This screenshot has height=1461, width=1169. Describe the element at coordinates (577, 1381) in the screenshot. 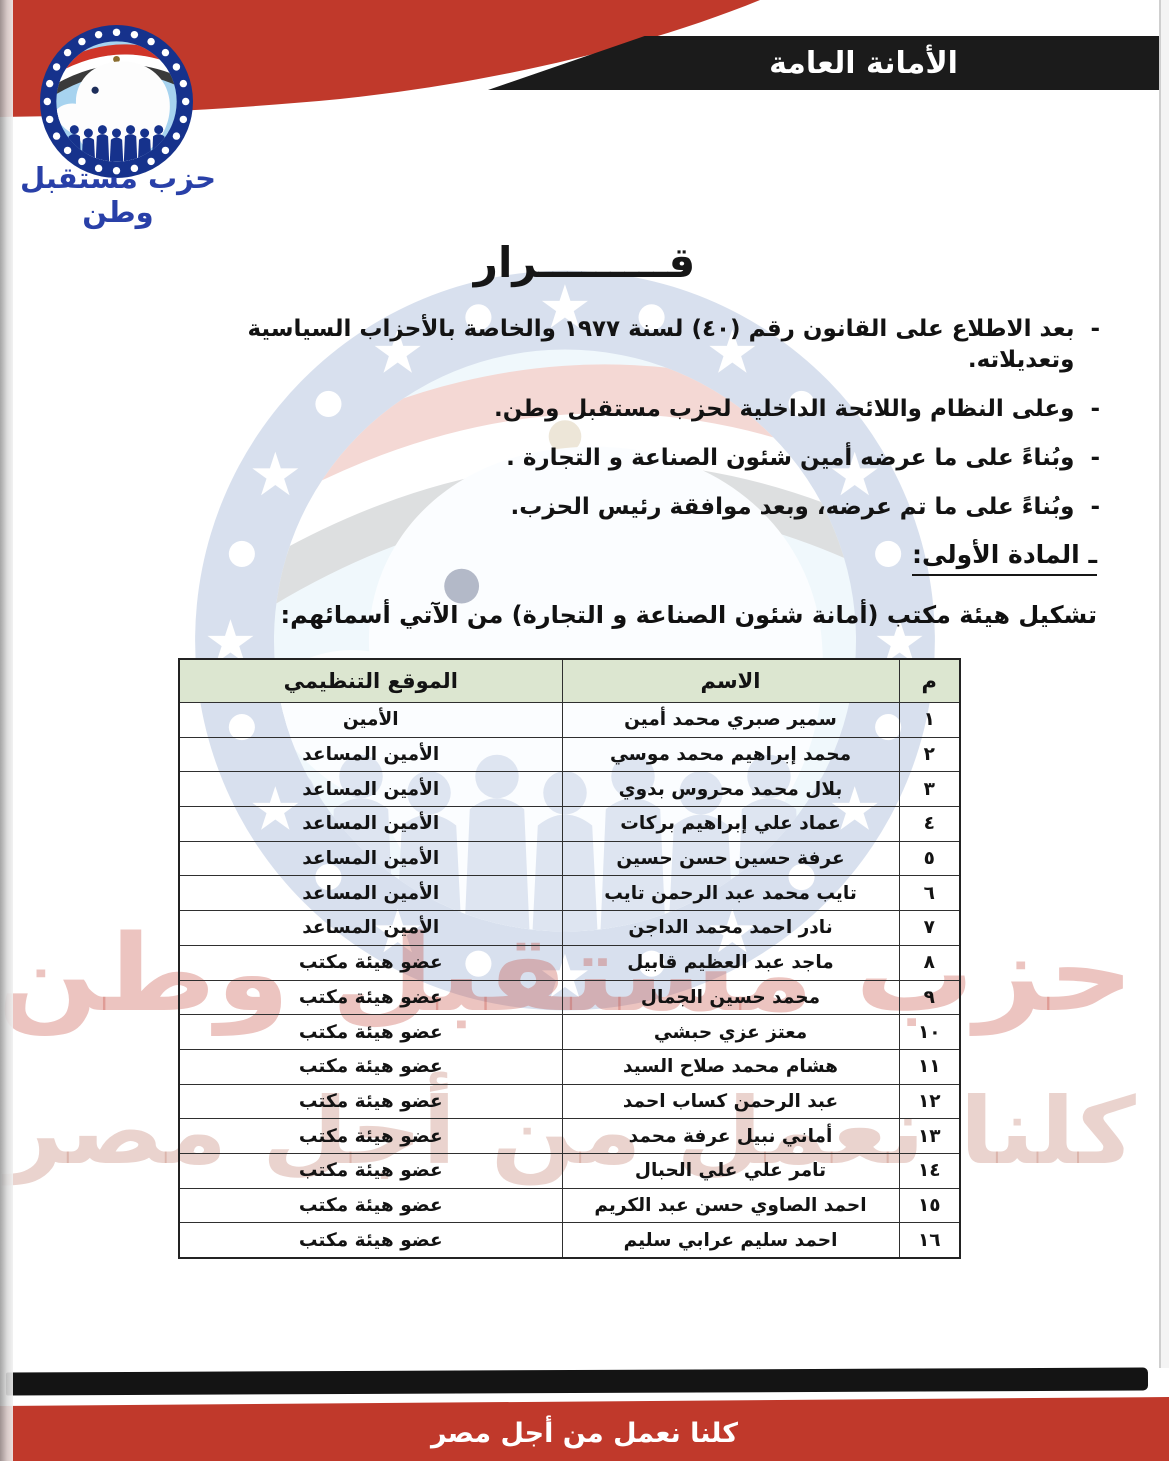

I see `footer-black-bar` at that location.